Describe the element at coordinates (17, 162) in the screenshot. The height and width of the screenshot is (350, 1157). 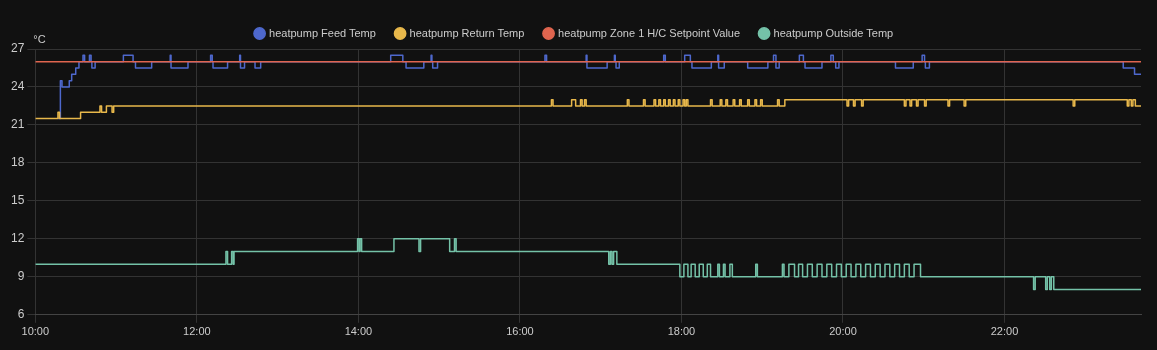
I see `y-tick-label: 18` at that location.